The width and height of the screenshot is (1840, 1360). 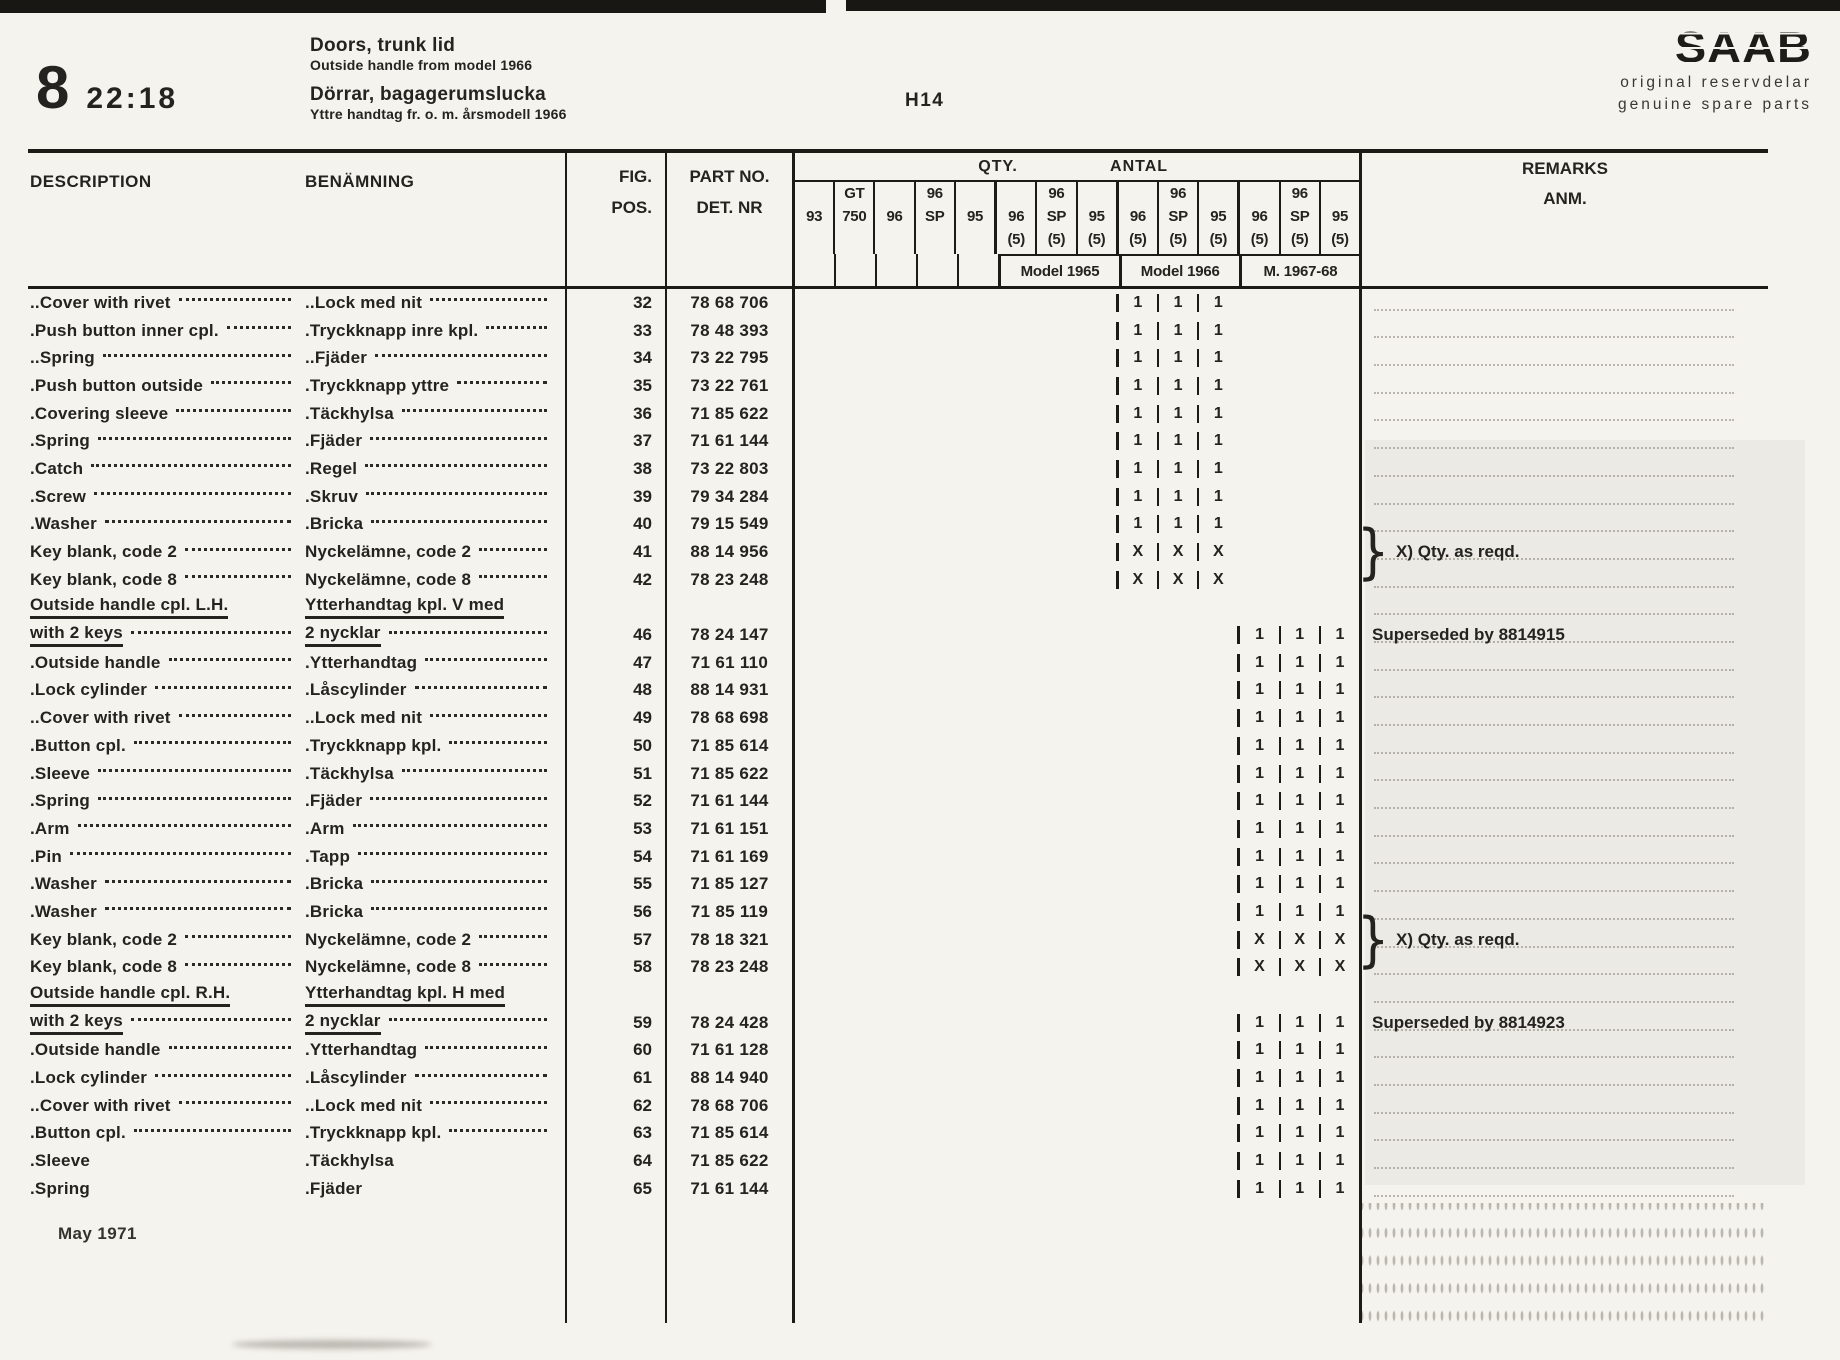 I want to click on model-group-label: M. 1967-68, so click(x=1299, y=270).